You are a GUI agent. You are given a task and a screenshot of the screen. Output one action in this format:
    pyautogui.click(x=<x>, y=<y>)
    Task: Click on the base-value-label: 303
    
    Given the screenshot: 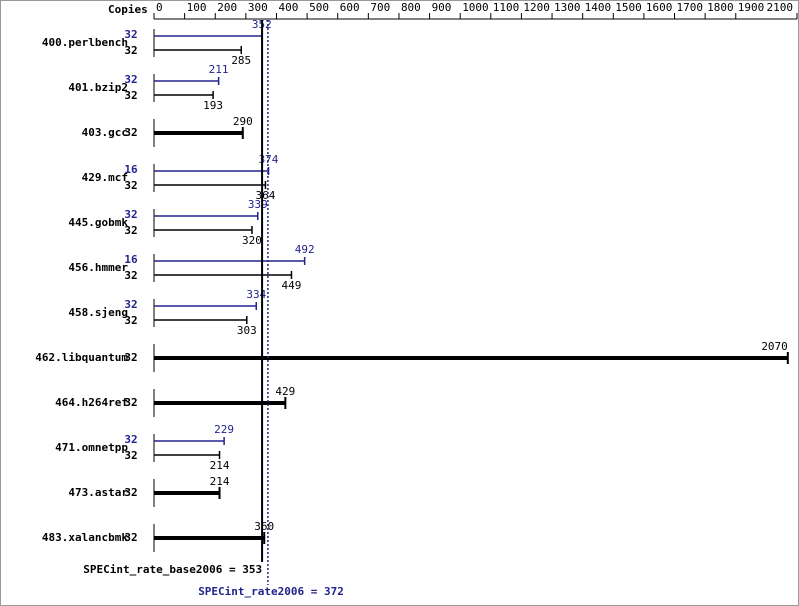 What is the action you would take?
    pyautogui.click(x=247, y=330)
    